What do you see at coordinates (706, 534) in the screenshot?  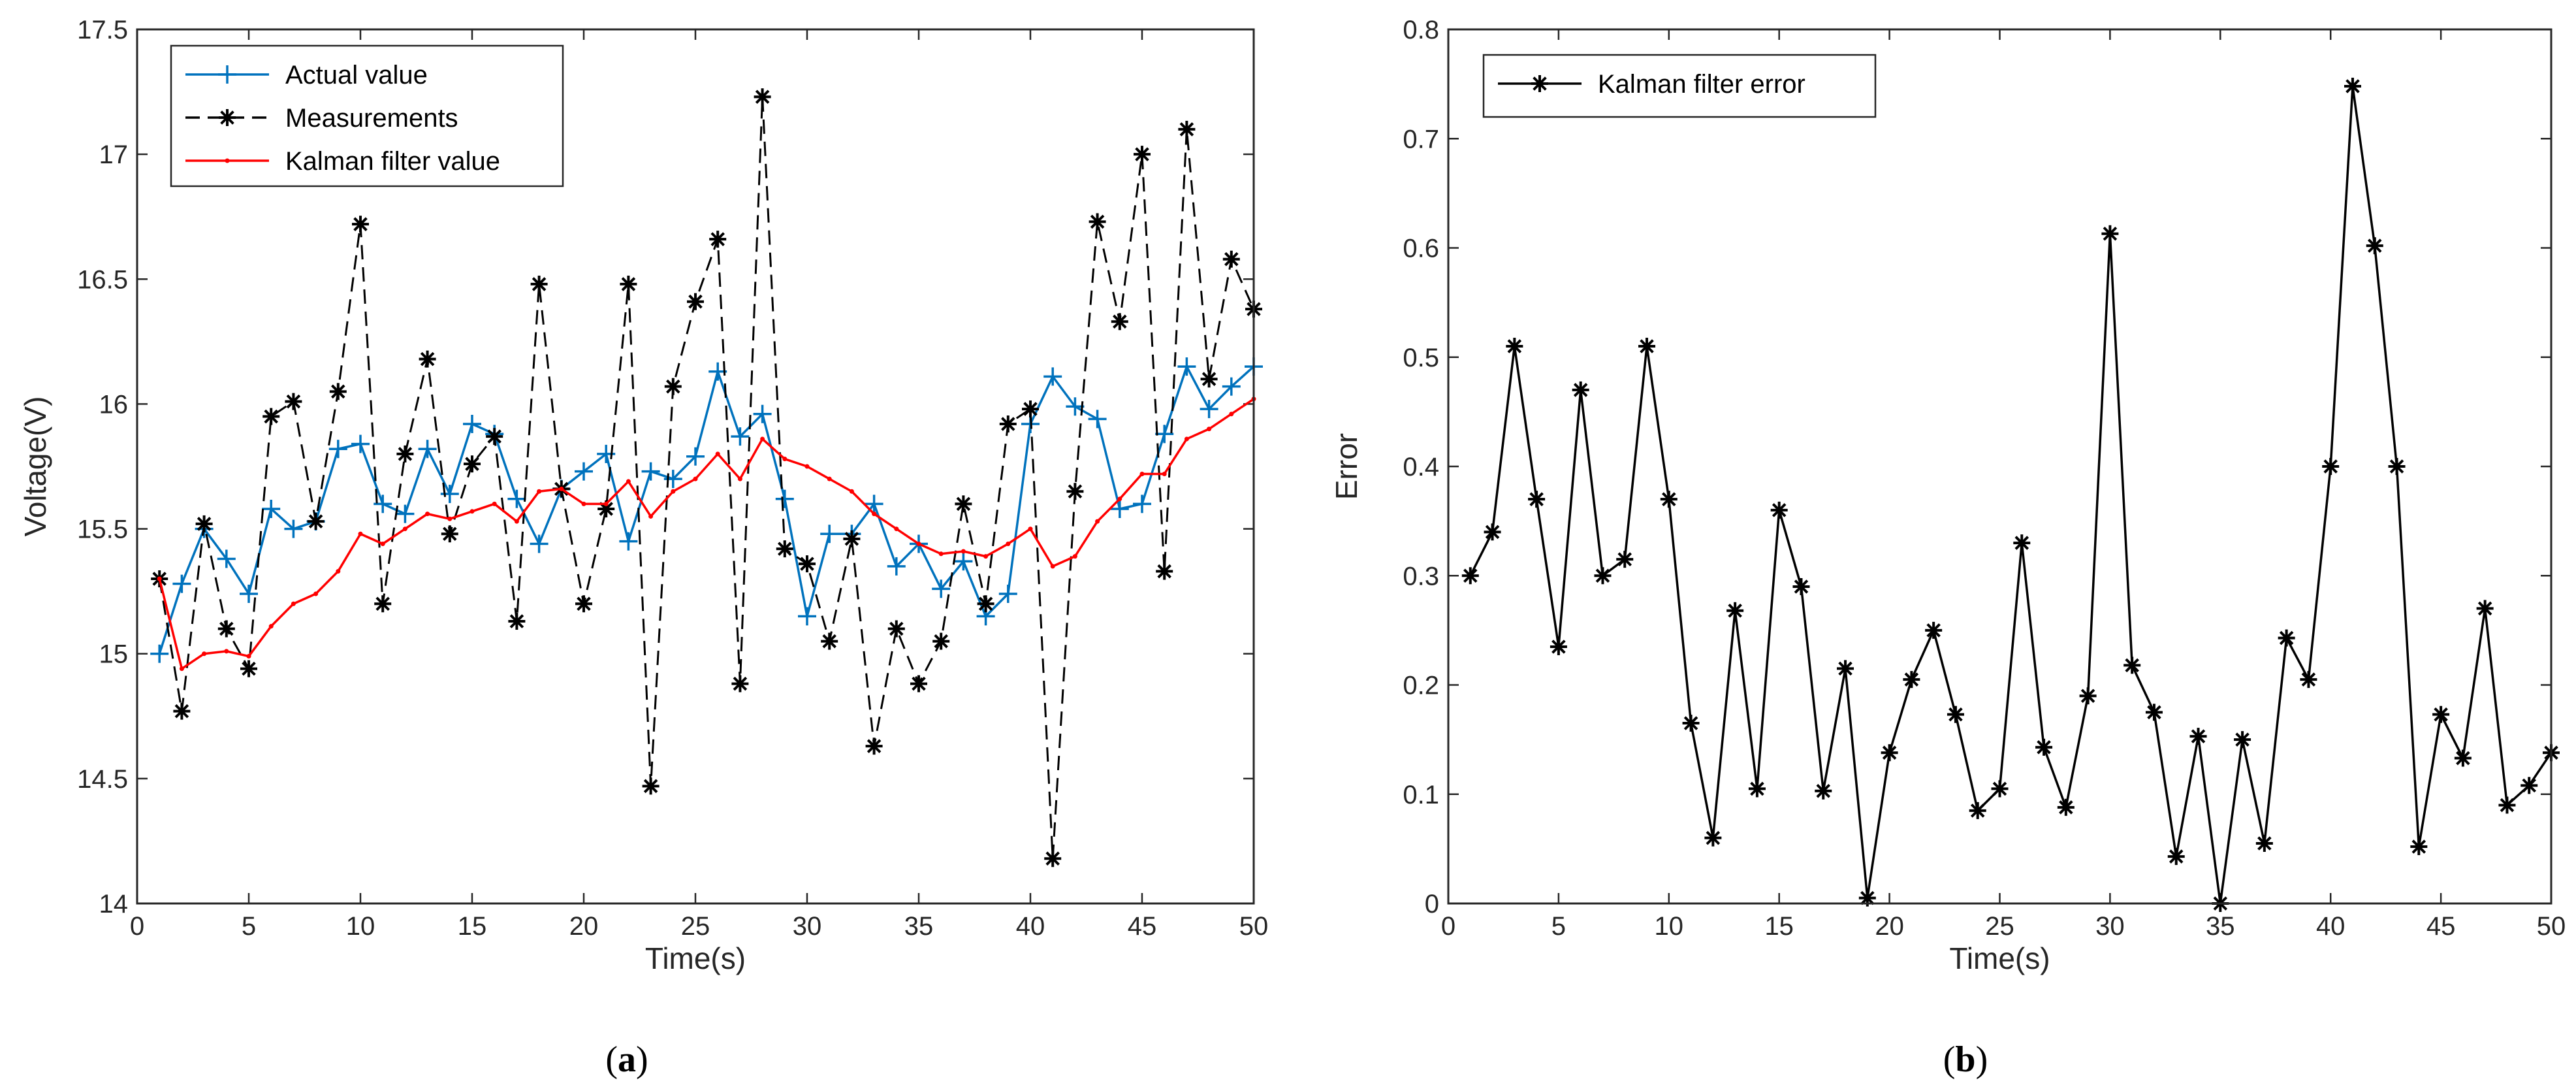 I see `series-line` at bounding box center [706, 534].